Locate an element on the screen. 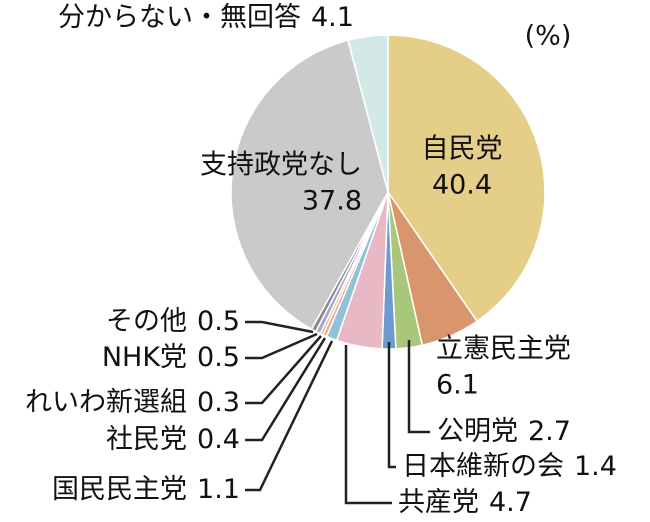 The height and width of the screenshot is (522, 650). slice-value: 40.4 is located at coordinates (462, 185).